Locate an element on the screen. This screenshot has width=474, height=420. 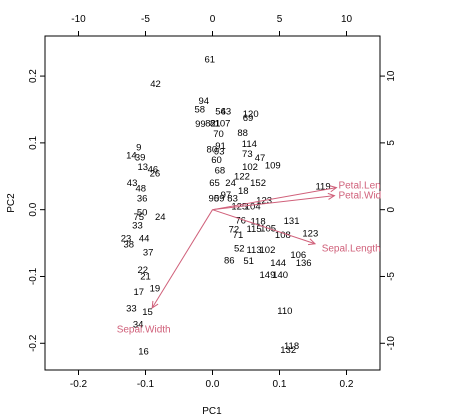
point-label: 115 is located at coordinates (253, 229).